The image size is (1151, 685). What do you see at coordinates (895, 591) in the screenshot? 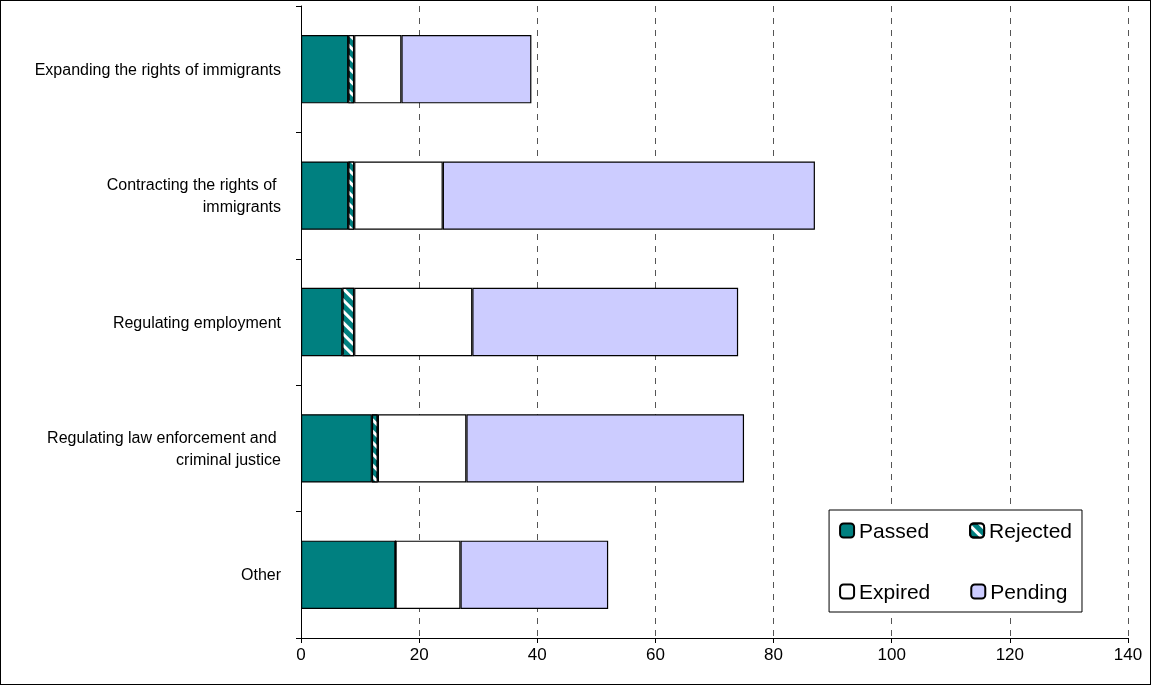
I see `legend-label: Expired` at bounding box center [895, 591].